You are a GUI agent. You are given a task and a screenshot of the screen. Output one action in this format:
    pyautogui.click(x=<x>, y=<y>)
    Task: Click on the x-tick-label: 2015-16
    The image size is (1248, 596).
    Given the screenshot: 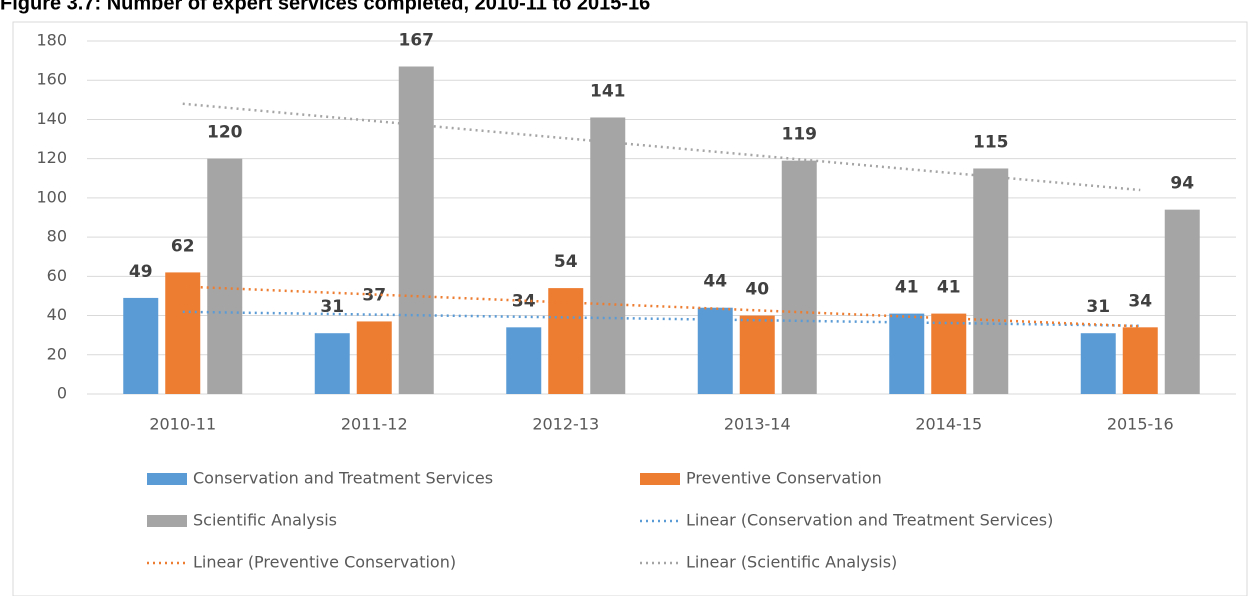 What is the action you would take?
    pyautogui.click(x=1140, y=424)
    